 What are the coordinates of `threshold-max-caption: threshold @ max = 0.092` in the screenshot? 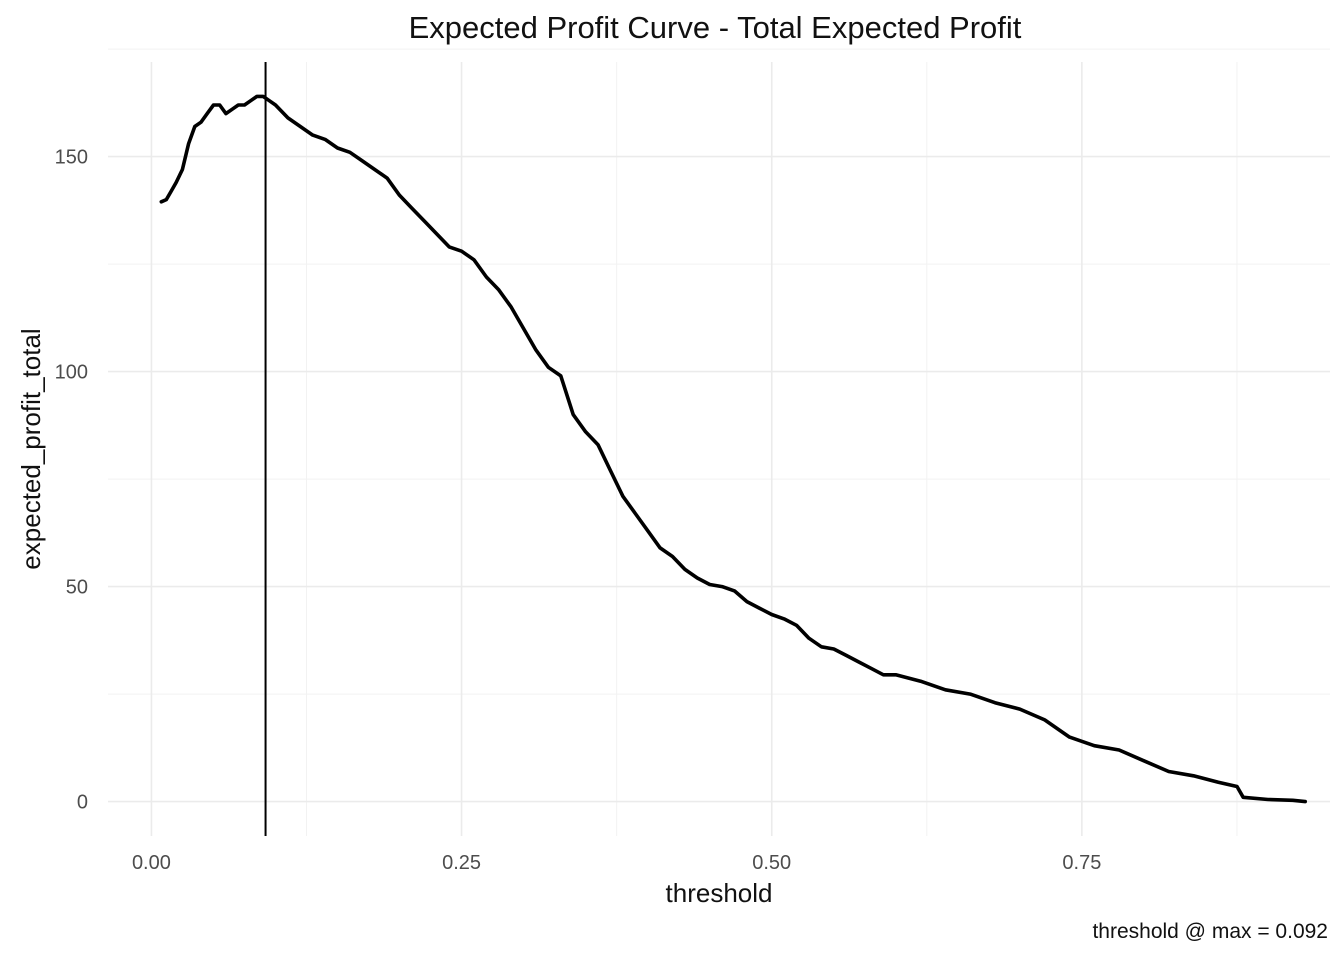 It's located at (1210, 931).